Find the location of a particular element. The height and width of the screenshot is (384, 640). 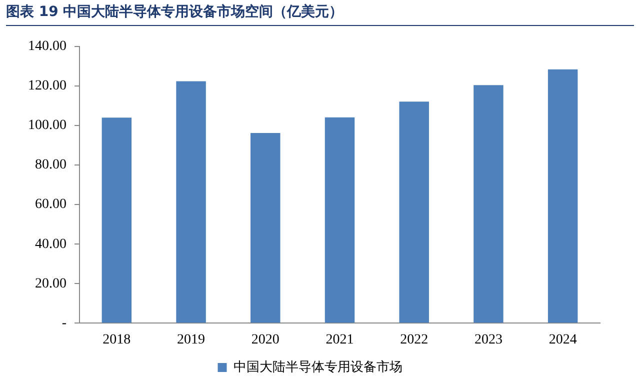

y-tick-label: 40.00 is located at coordinates (50, 244).